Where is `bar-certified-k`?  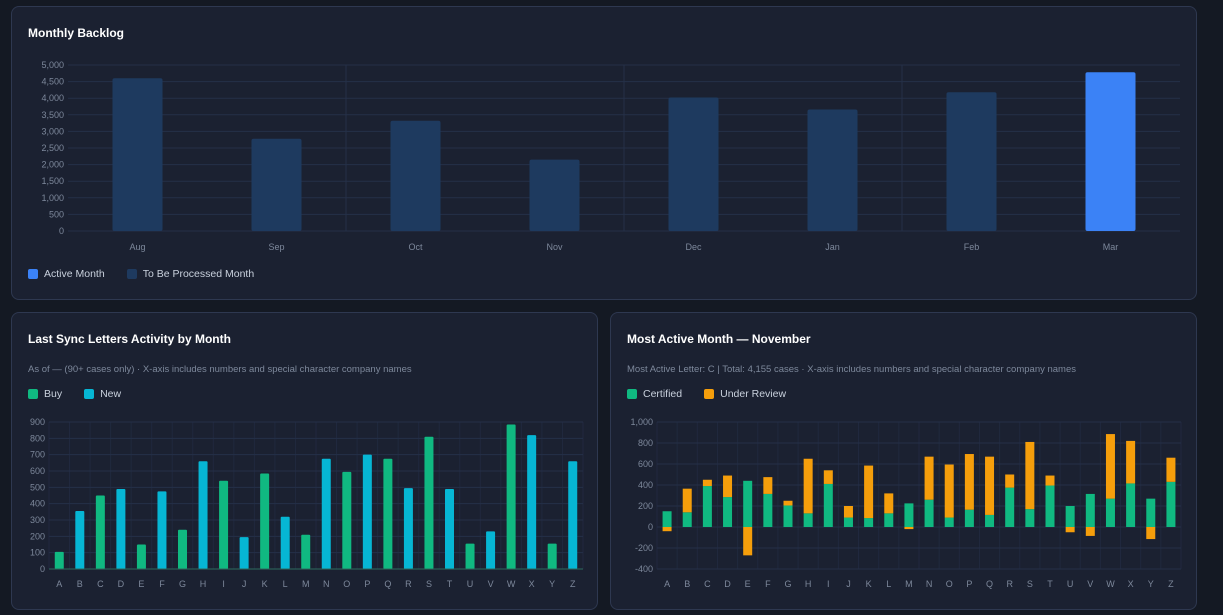 bar-certified-k is located at coordinates (869, 522).